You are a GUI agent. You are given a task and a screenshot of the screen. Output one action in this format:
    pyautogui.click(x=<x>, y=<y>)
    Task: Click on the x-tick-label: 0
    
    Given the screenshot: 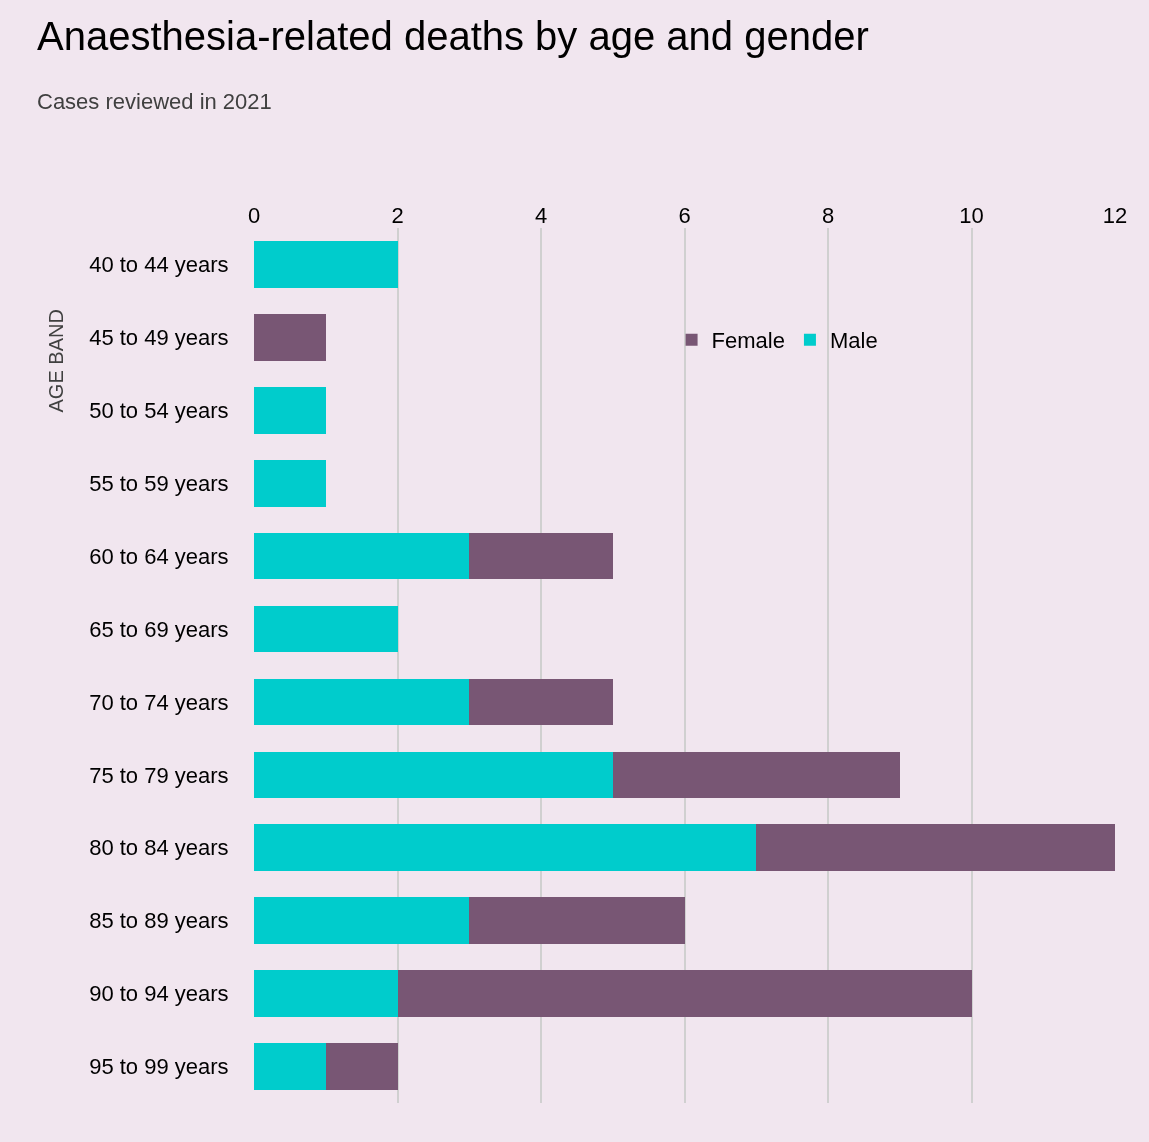 What is the action you would take?
    pyautogui.click(x=254, y=215)
    